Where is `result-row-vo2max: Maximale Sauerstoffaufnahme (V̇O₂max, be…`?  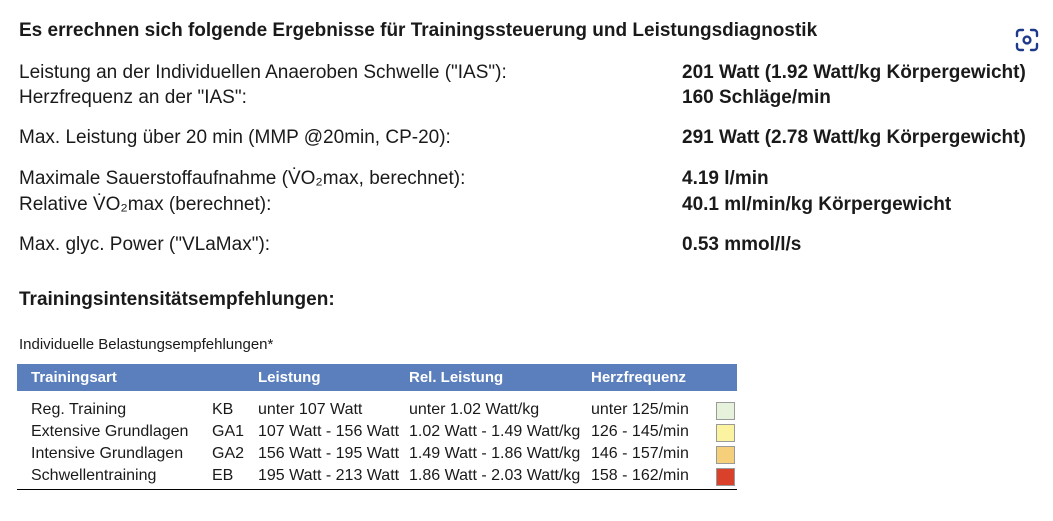 result-row-vo2max: Maximale Sauerstoffaufnahme (V̇O₂max, be… is located at coordinates (536, 180).